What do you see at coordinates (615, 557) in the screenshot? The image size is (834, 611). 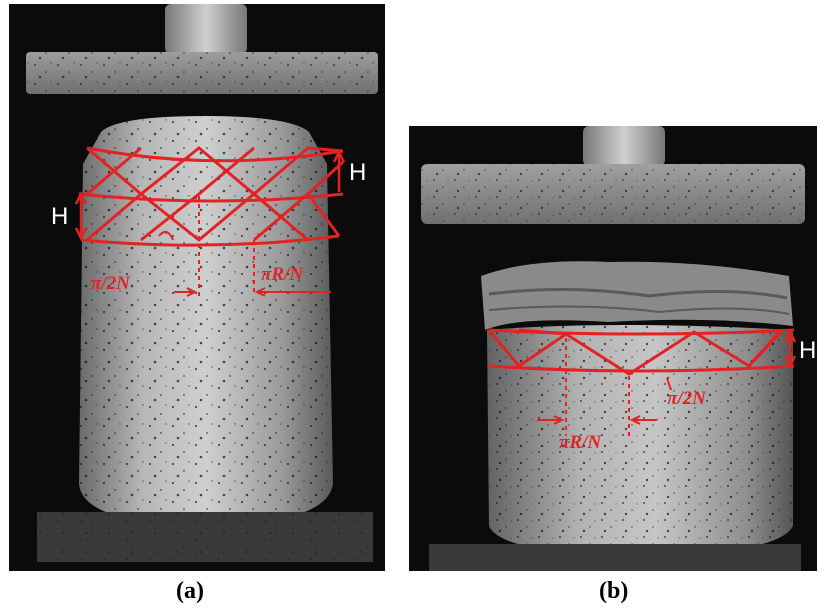 I see `base-plate` at bounding box center [615, 557].